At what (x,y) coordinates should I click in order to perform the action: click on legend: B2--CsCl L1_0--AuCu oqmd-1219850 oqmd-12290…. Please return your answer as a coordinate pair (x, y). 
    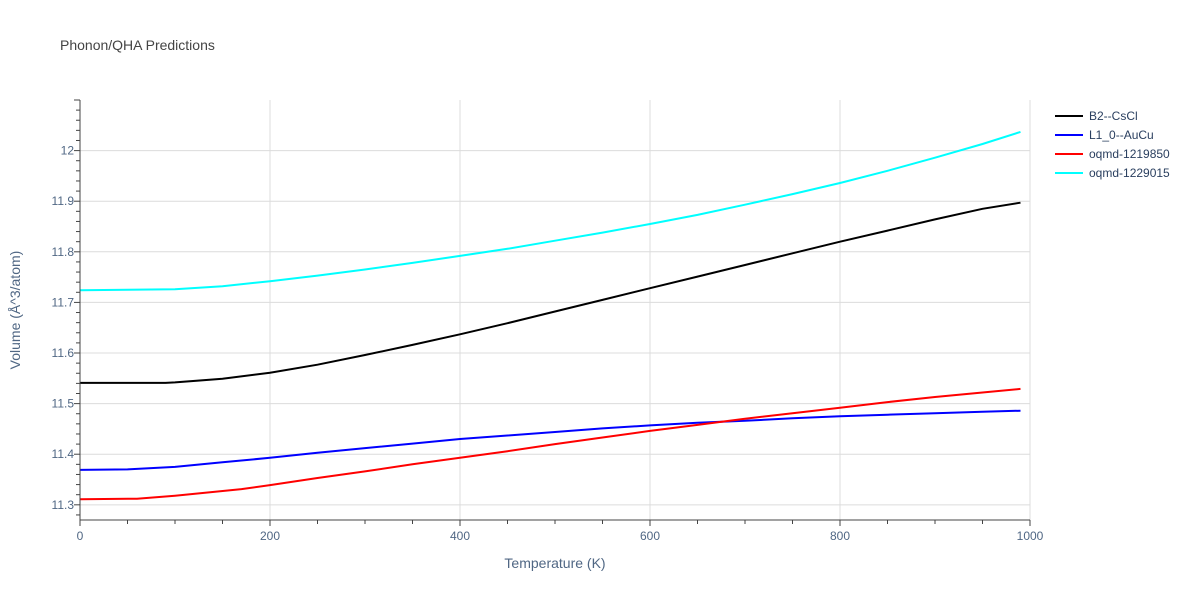
    Looking at the image, I should click on (1112, 144).